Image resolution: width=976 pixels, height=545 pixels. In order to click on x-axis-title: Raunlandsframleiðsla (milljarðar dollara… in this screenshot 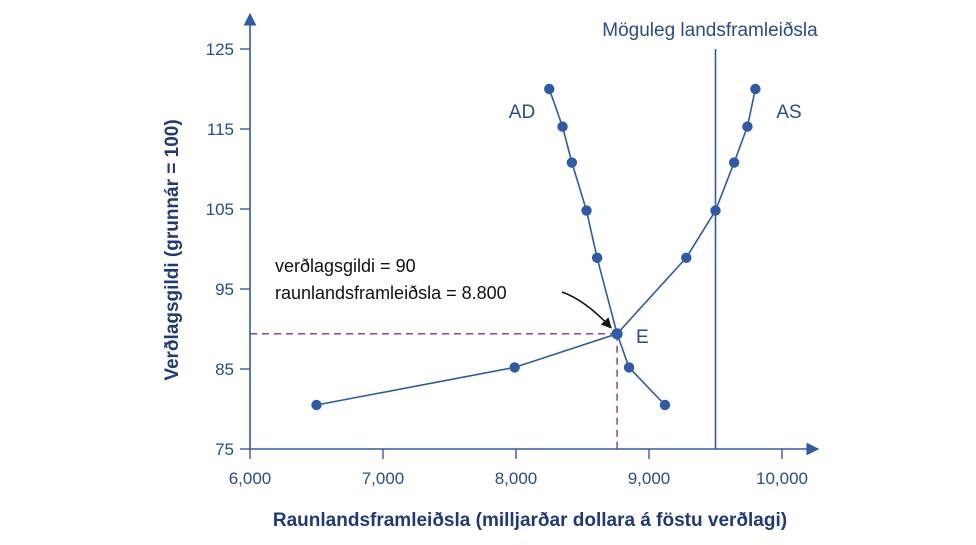, I will do `click(530, 520)`.